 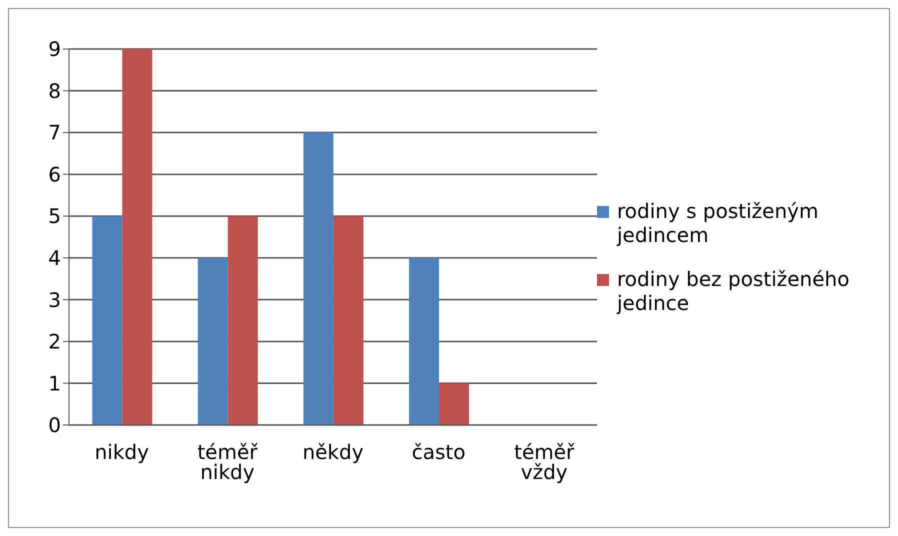 What do you see at coordinates (54, 342) in the screenshot?
I see `y-tick-label: 2` at bounding box center [54, 342].